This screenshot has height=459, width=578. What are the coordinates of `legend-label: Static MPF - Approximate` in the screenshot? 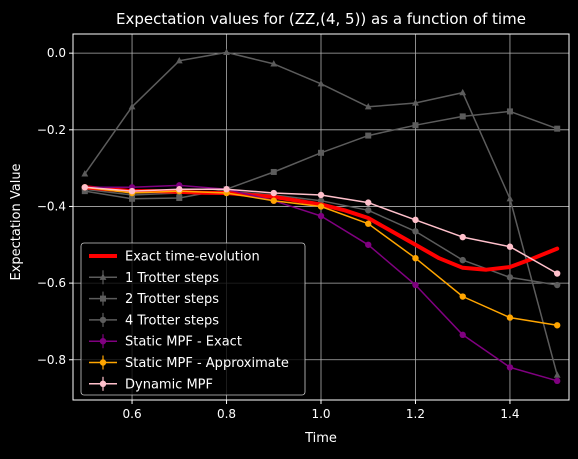 It's located at (207, 363).